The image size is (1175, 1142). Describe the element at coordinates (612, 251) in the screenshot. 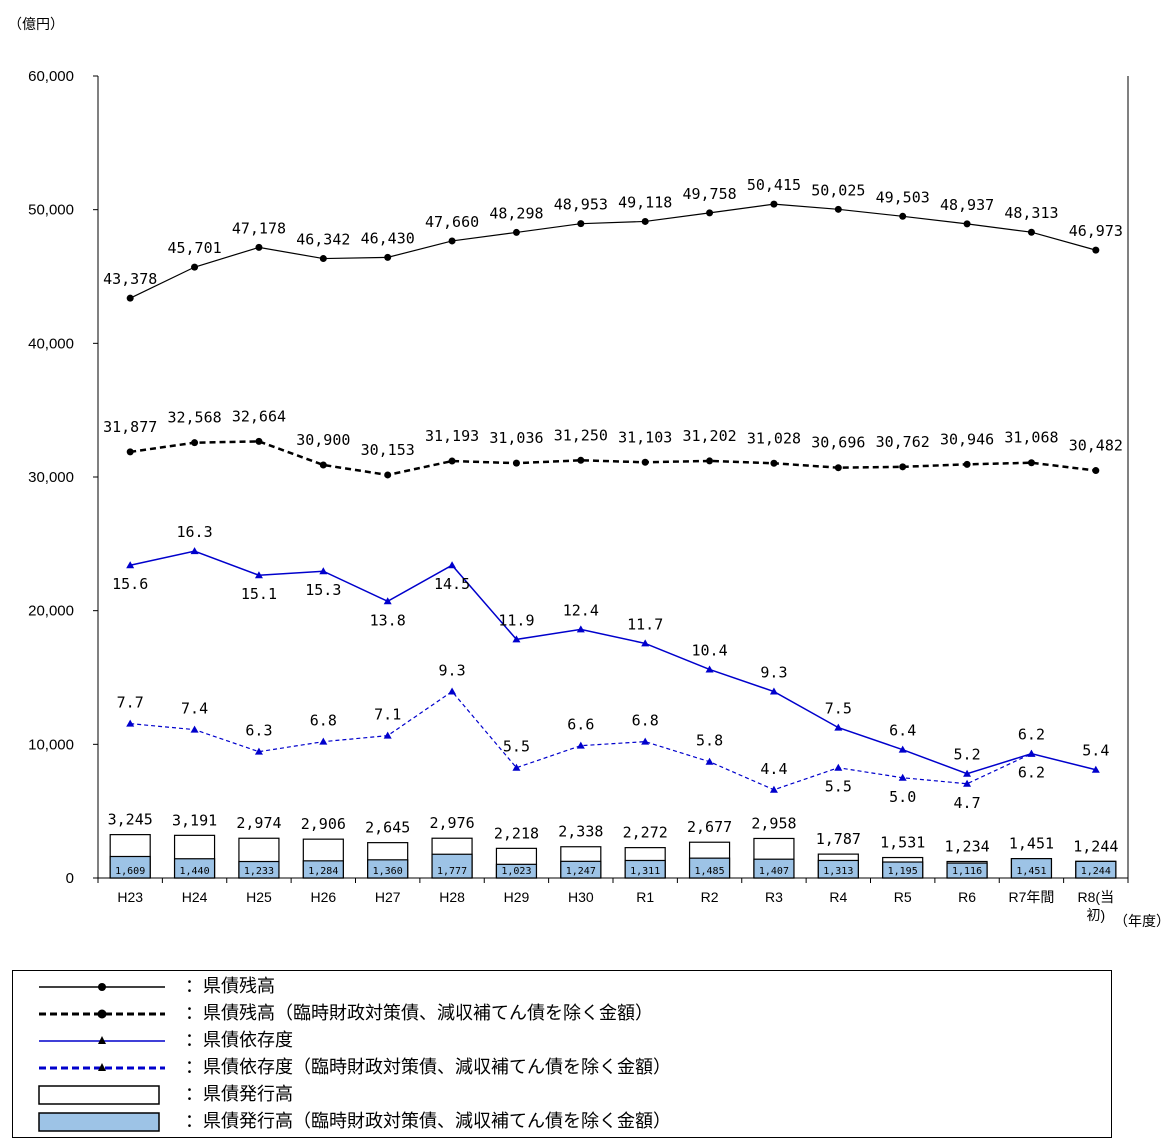

I see `line-balance` at that location.